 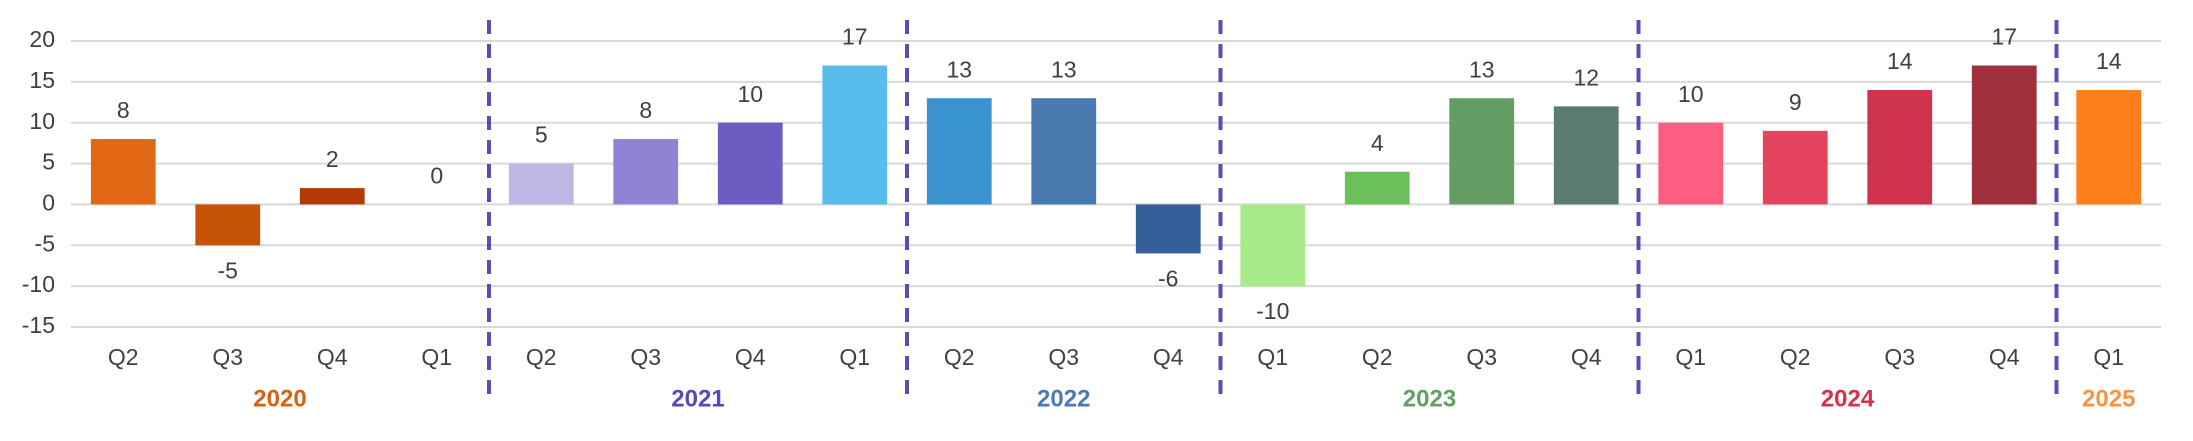 I want to click on y-tick-label: -5, so click(x=45, y=243).